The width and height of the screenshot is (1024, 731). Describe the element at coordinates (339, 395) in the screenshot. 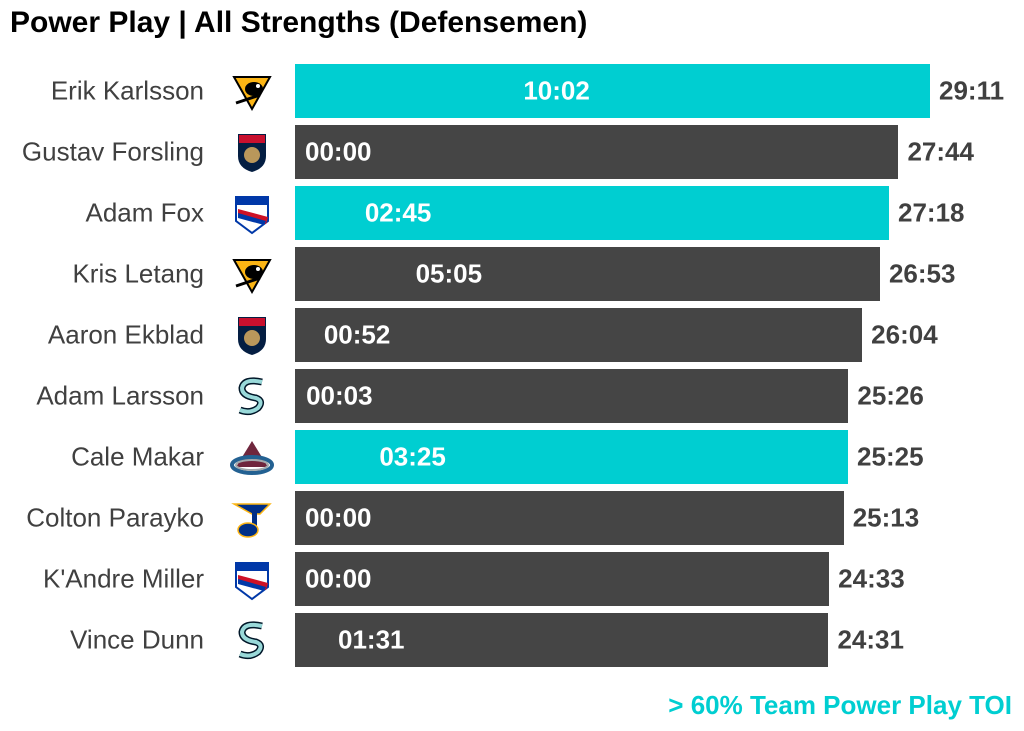

I see `pp-toi-label: 00:03` at that location.